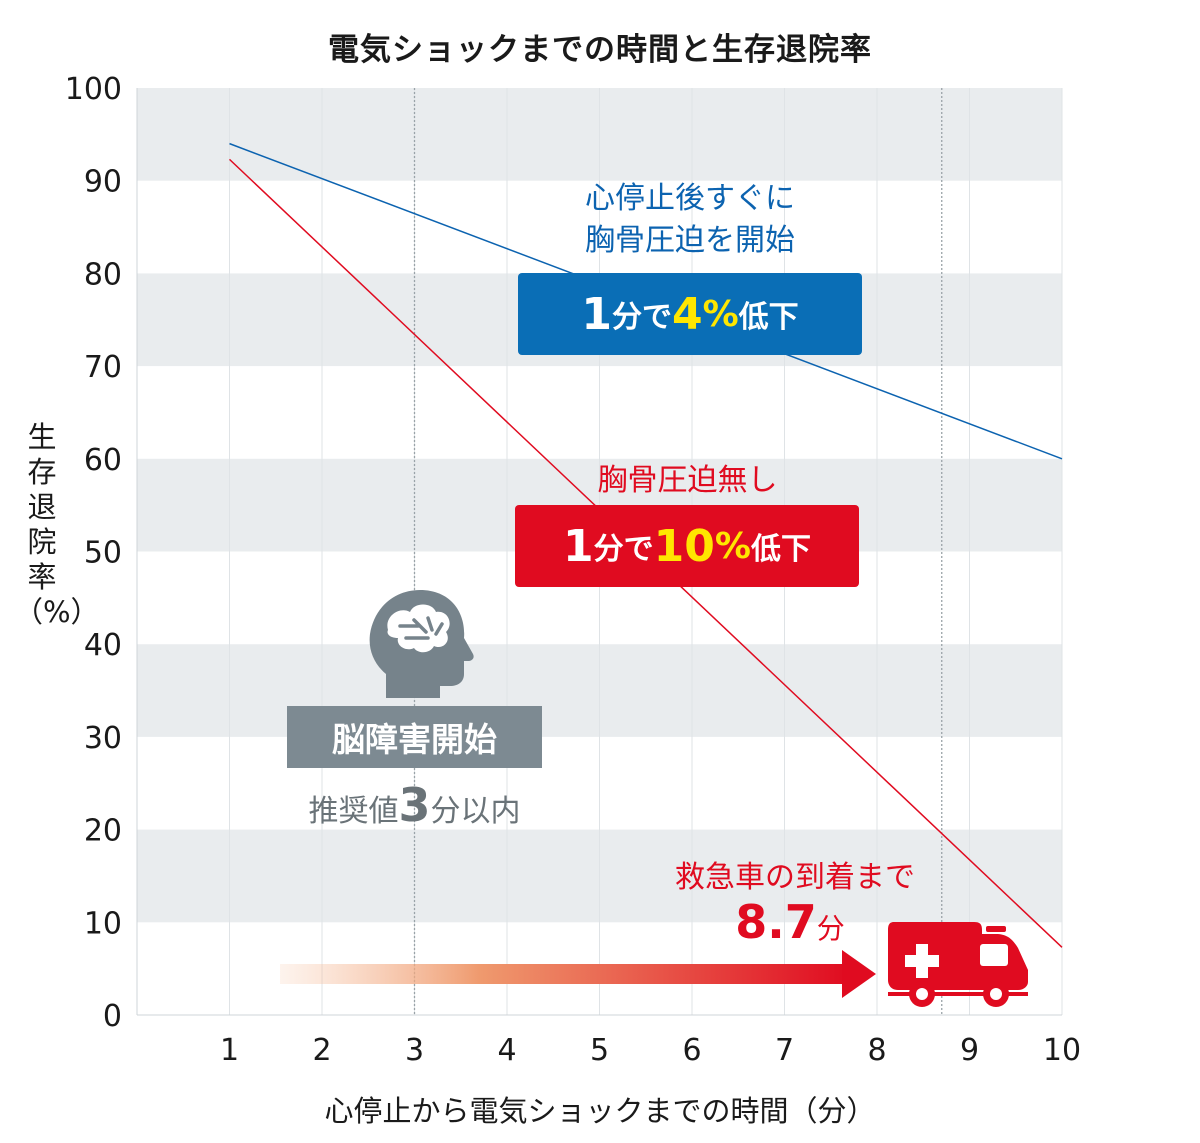 The image size is (1200, 1143). I want to click on blue-badge-highlight: 4, so click(687, 314).